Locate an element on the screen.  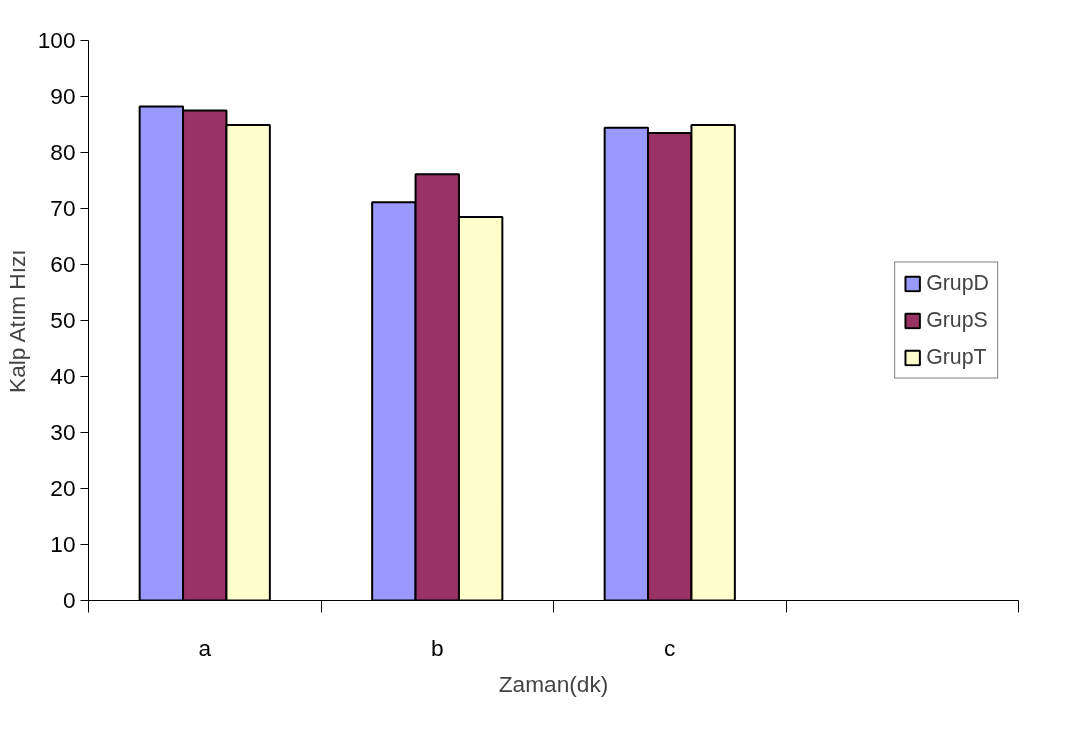
y-tick-label: 30 is located at coordinates (63, 432).